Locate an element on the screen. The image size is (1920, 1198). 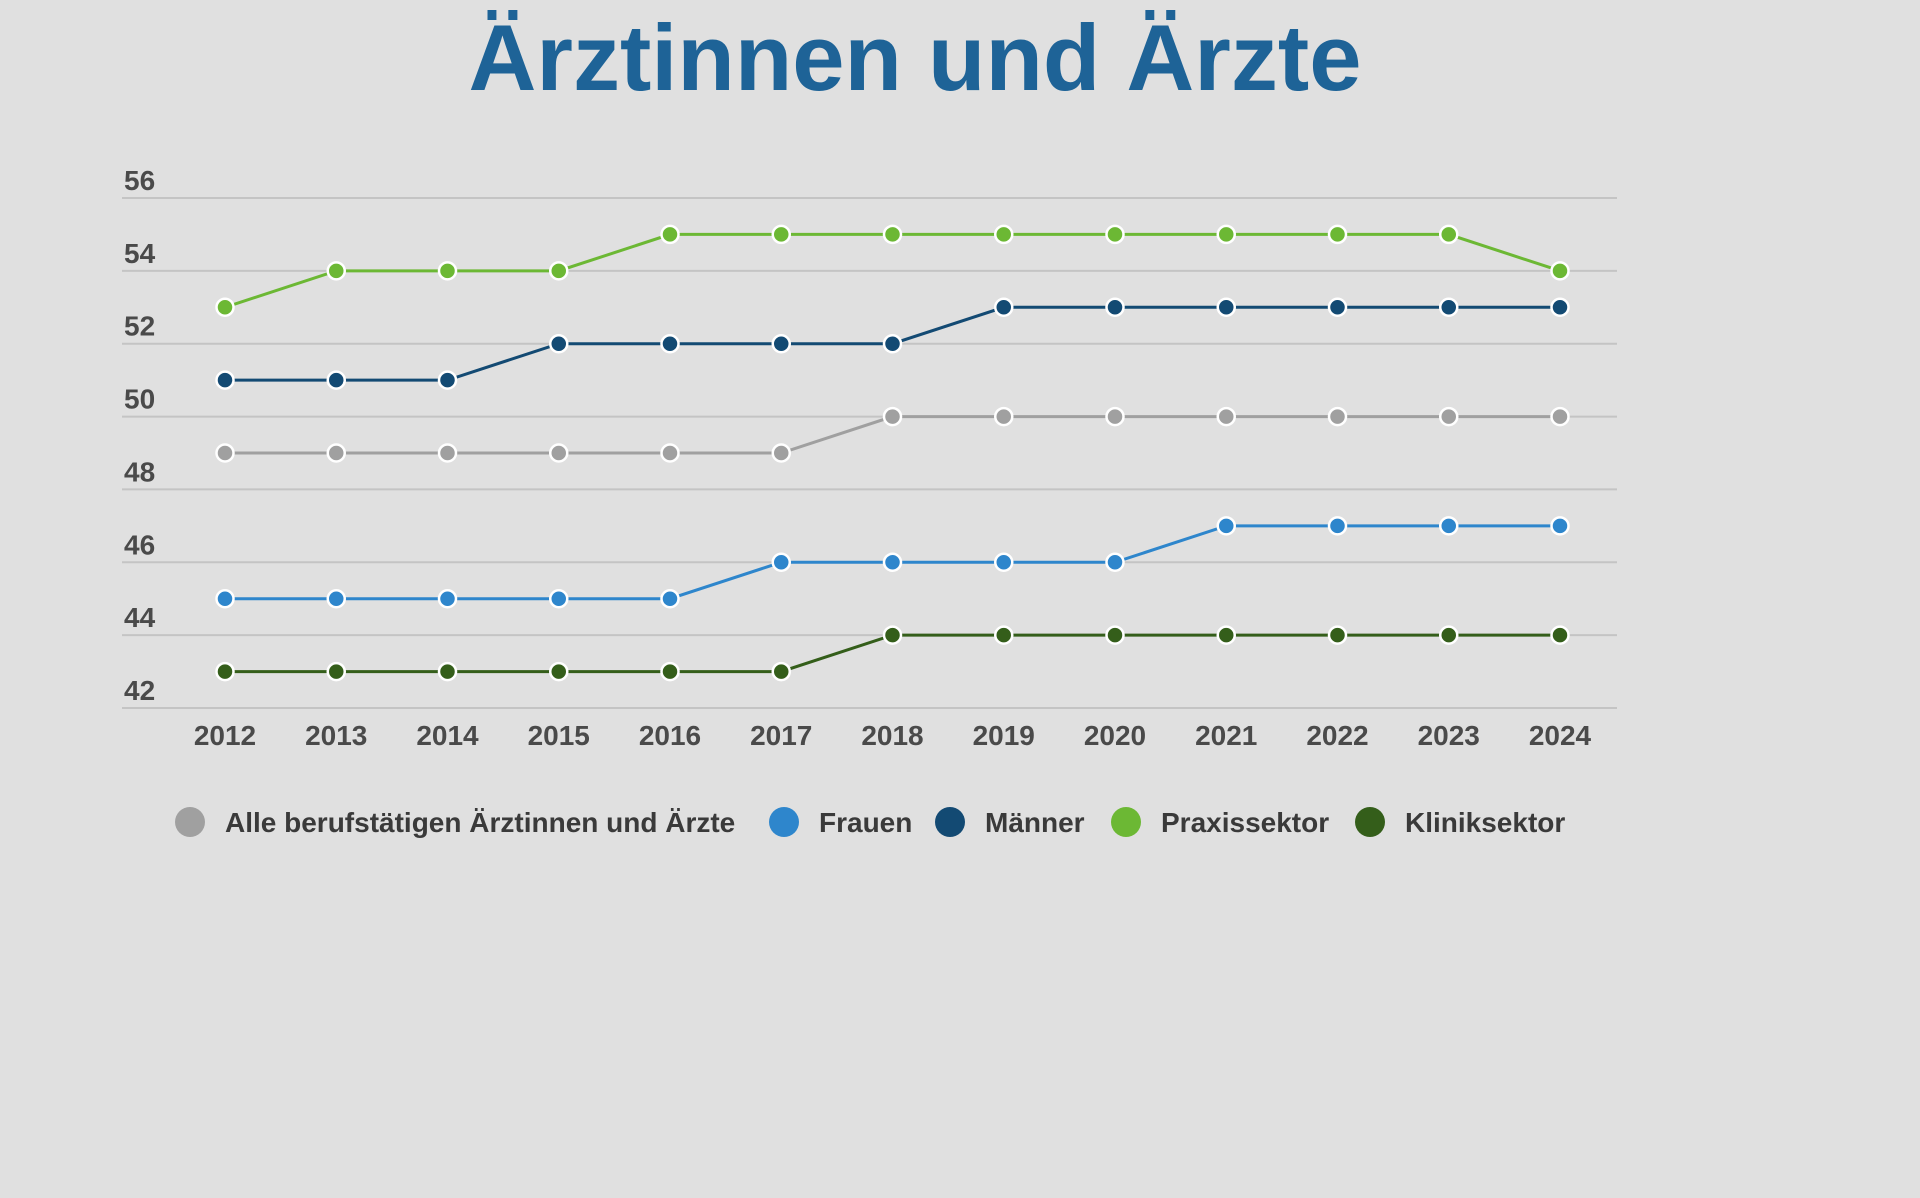
x-tick-label: 2012 is located at coordinates (225, 735).